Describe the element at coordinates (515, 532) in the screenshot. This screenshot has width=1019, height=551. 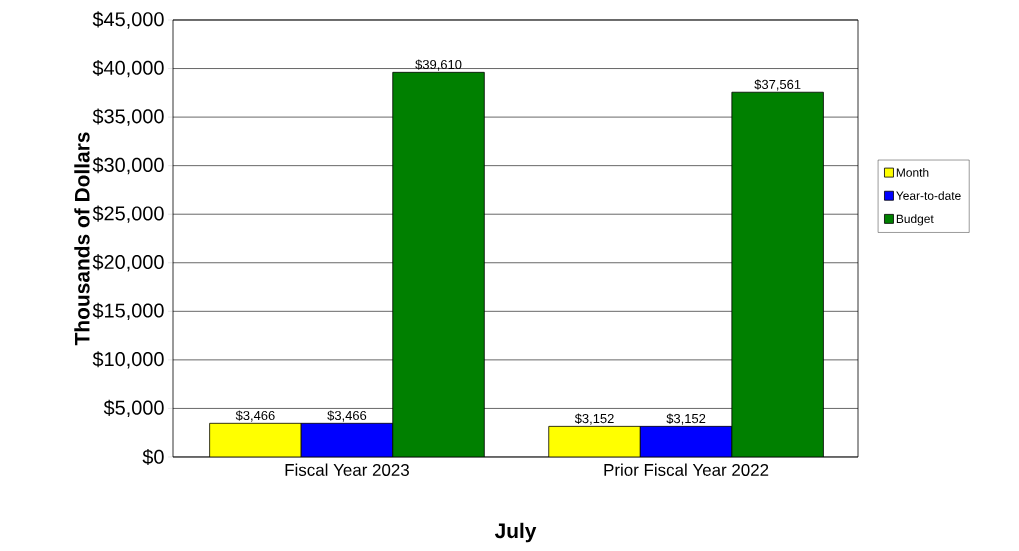
I see `x-axis-title: July` at that location.